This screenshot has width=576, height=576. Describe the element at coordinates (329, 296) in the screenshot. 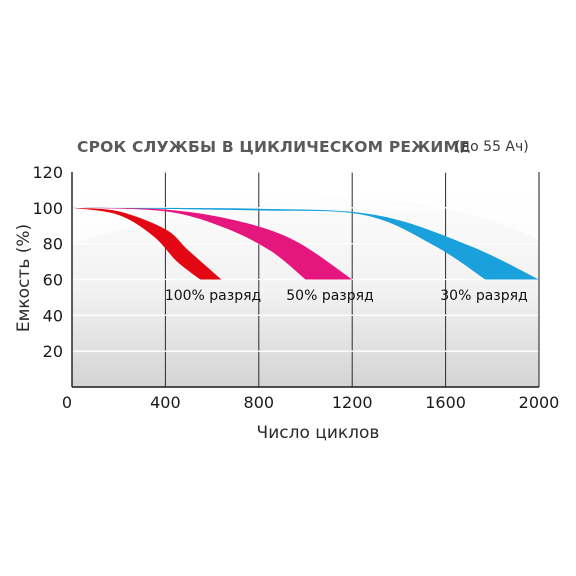

I see `series-label-1: 50% разряд` at that location.